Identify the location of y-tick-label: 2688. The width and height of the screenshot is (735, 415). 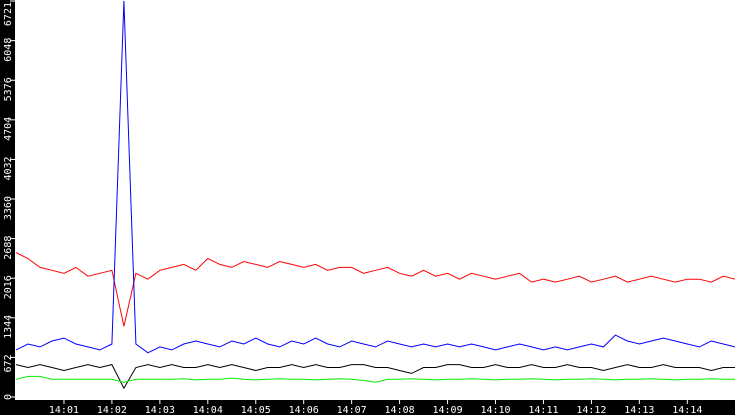
(8, 248).